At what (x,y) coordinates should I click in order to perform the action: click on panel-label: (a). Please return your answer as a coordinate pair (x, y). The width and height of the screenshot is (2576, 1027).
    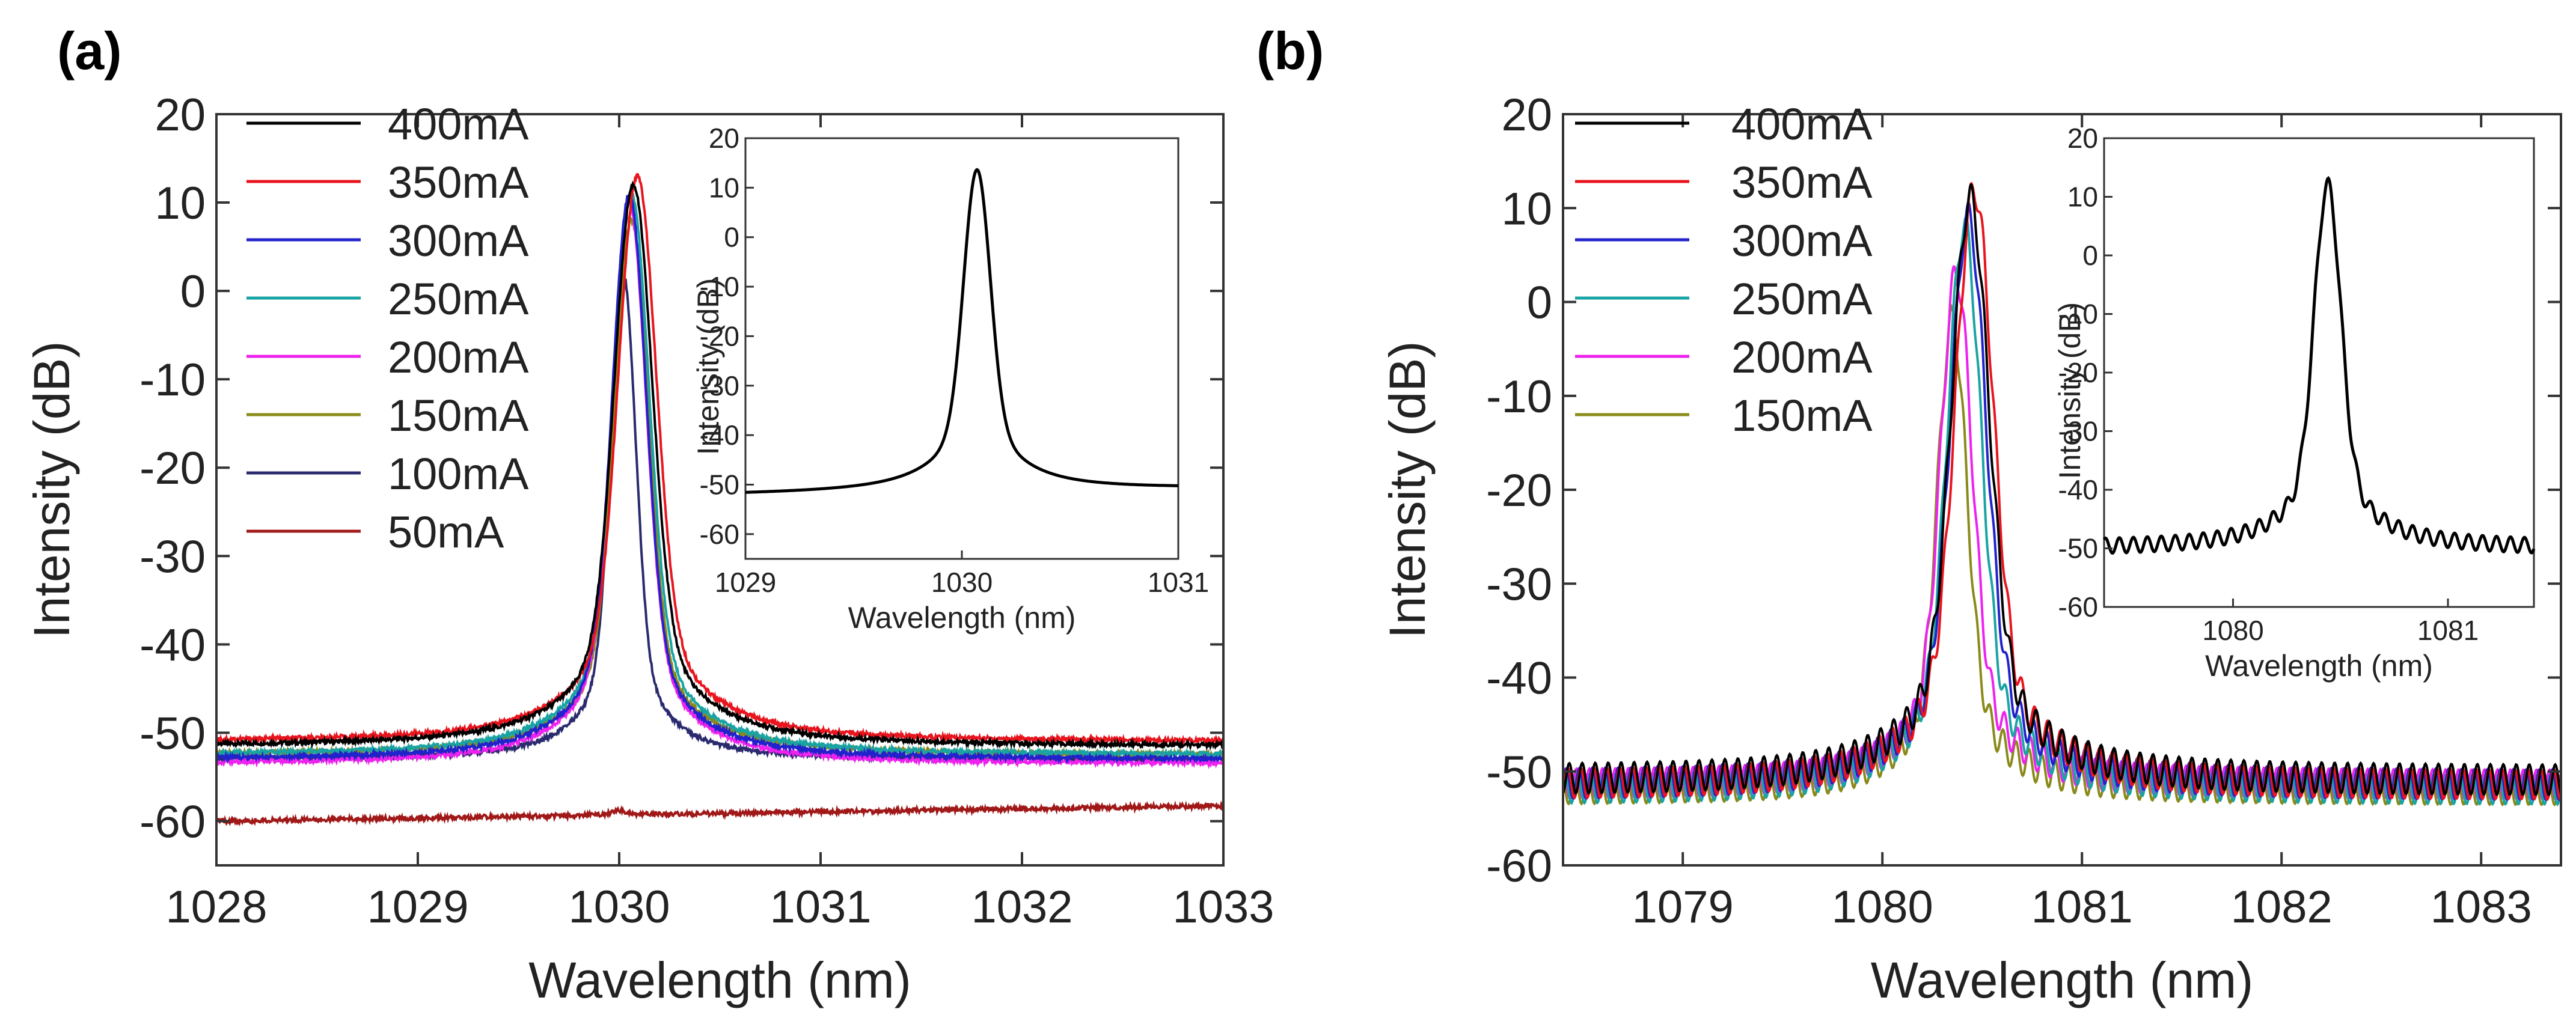
    Looking at the image, I should click on (89, 51).